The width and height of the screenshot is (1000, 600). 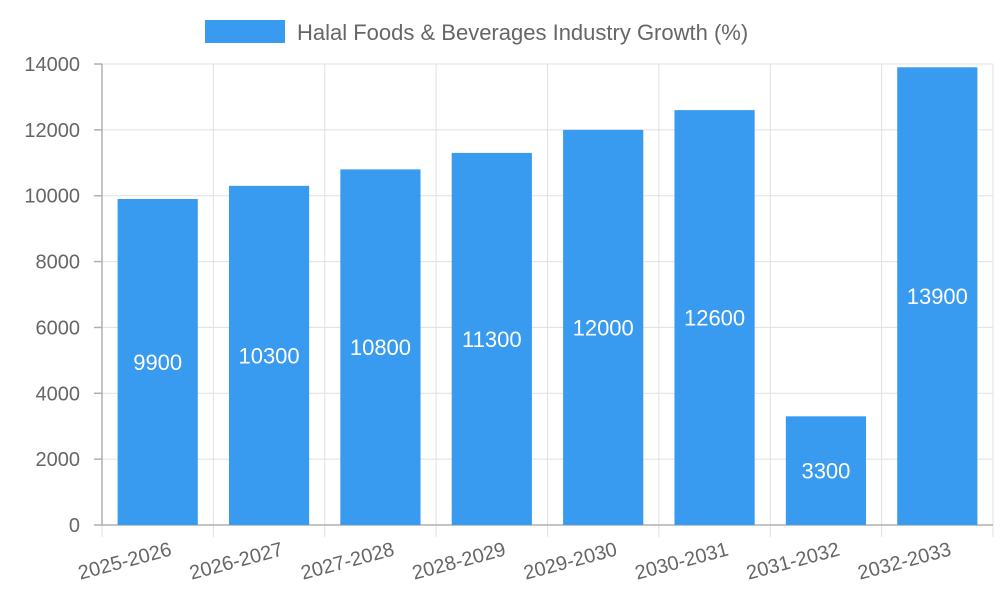 I want to click on y-tick-label: 4000, so click(x=58, y=394).